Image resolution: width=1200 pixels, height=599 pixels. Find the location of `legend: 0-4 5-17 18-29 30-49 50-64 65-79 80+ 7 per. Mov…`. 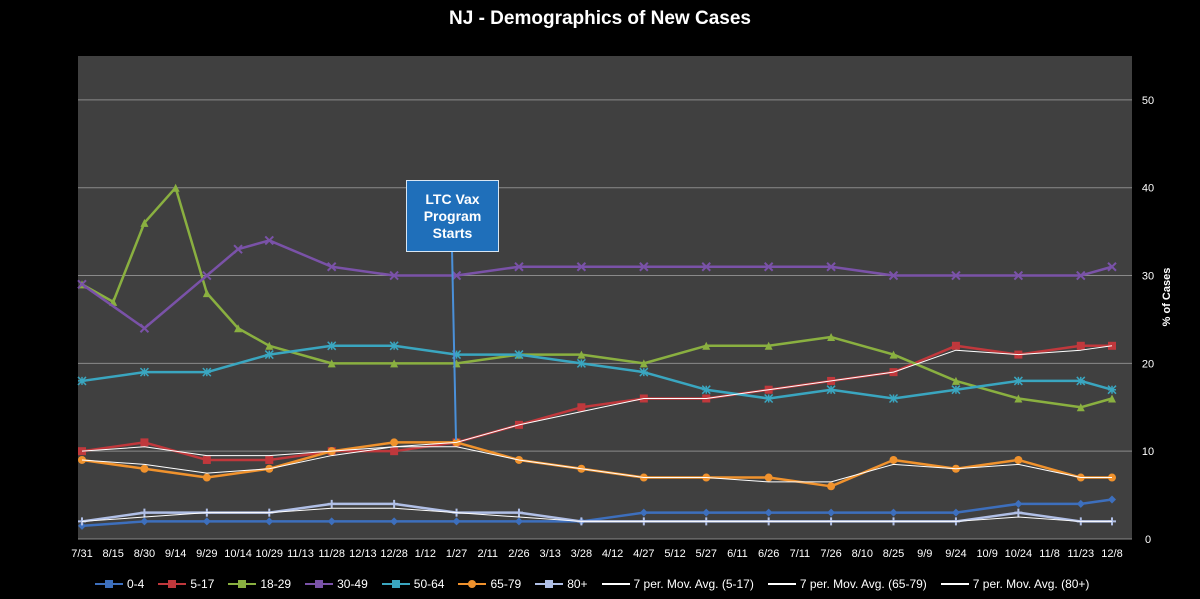

legend: 0-4 5-17 18-29 30-49 50-64 65-79 80+ 7 per. Mov… is located at coordinates (645, 584).